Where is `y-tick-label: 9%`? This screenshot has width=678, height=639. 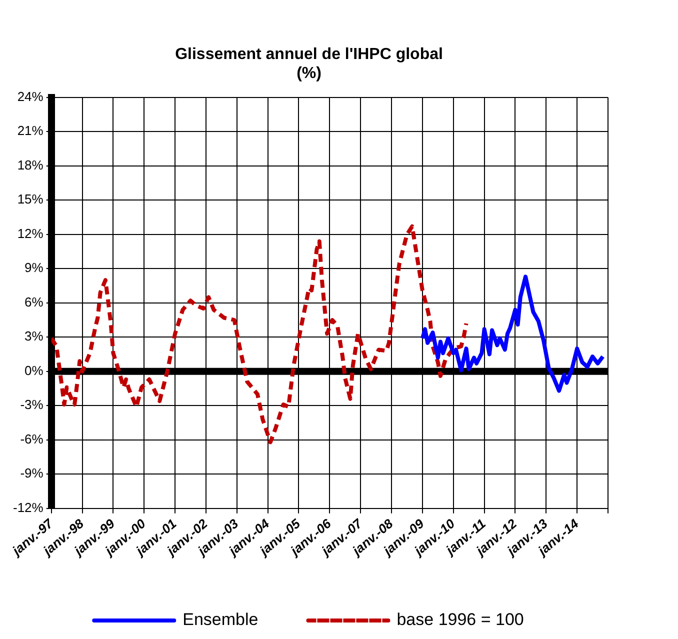 y-tick-label: 9% is located at coordinates (34, 268).